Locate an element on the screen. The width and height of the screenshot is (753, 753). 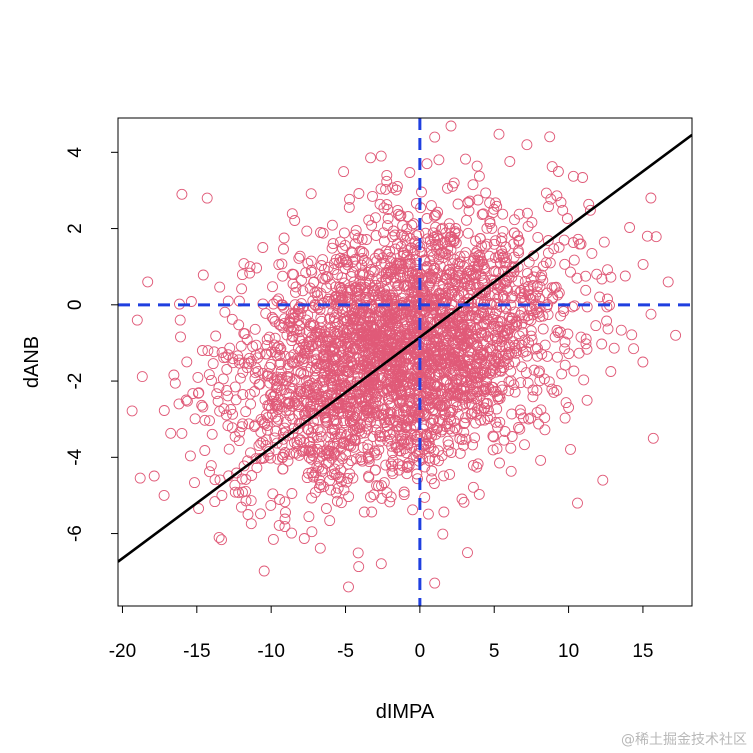
y-tick-label: -2 is located at coordinates (75, 381).